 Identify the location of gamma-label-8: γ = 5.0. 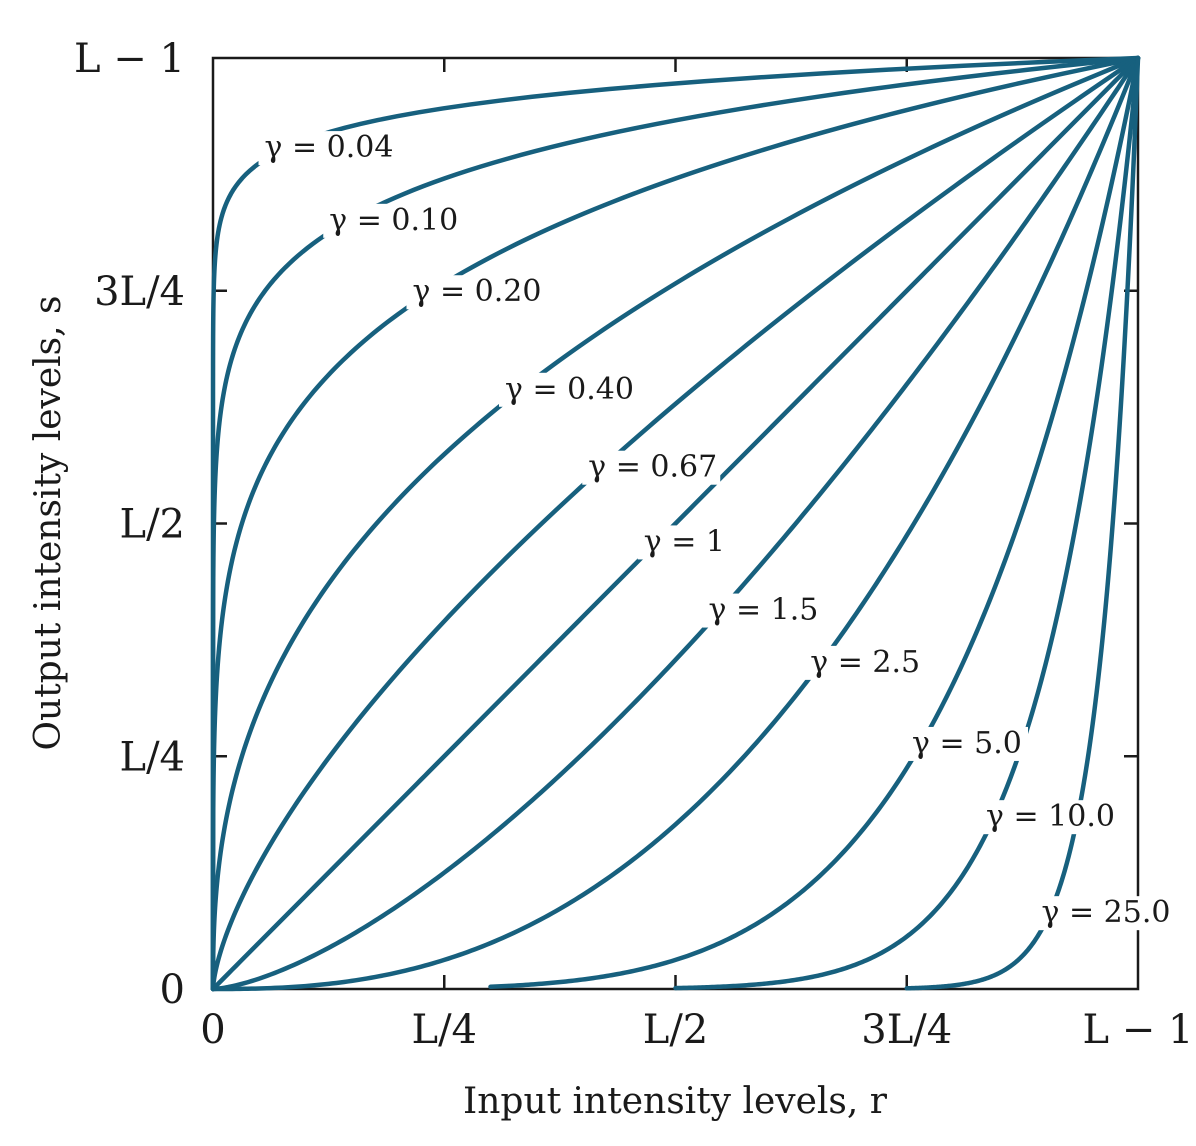
(967, 743).